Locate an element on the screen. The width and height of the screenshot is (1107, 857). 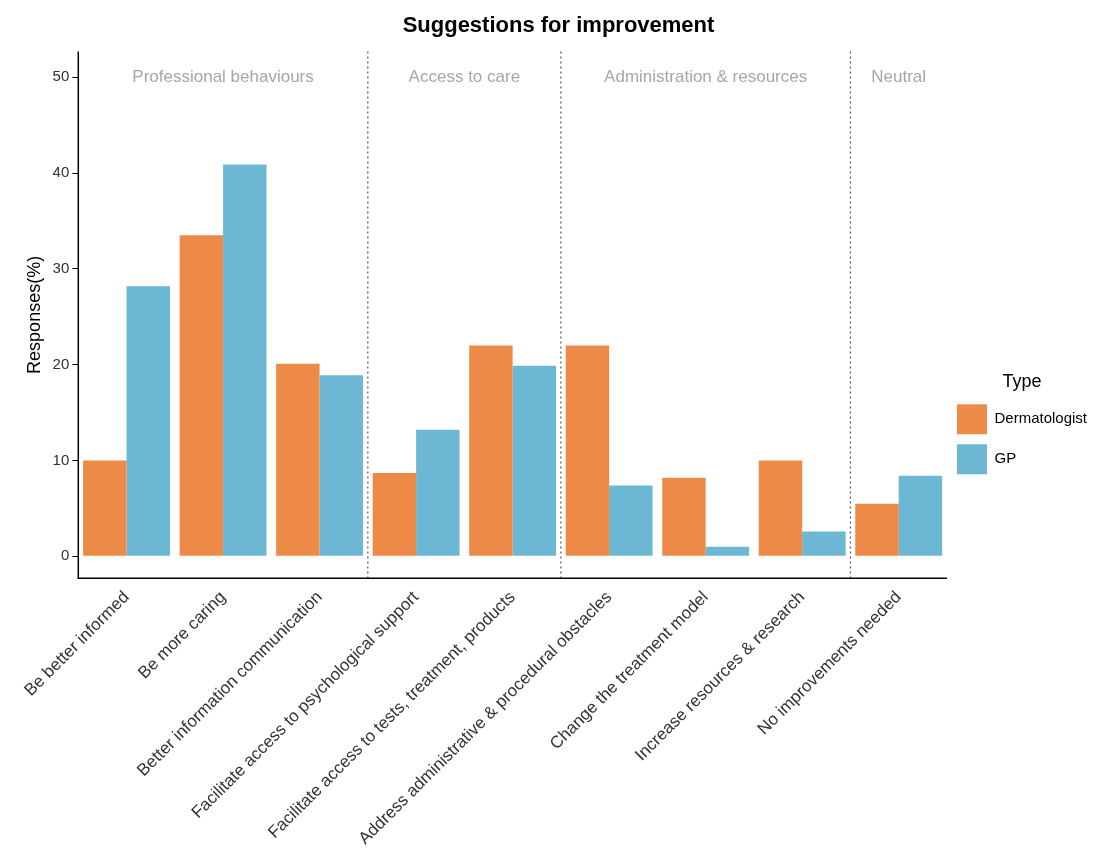
annotation: Neutral is located at coordinates (899, 76).